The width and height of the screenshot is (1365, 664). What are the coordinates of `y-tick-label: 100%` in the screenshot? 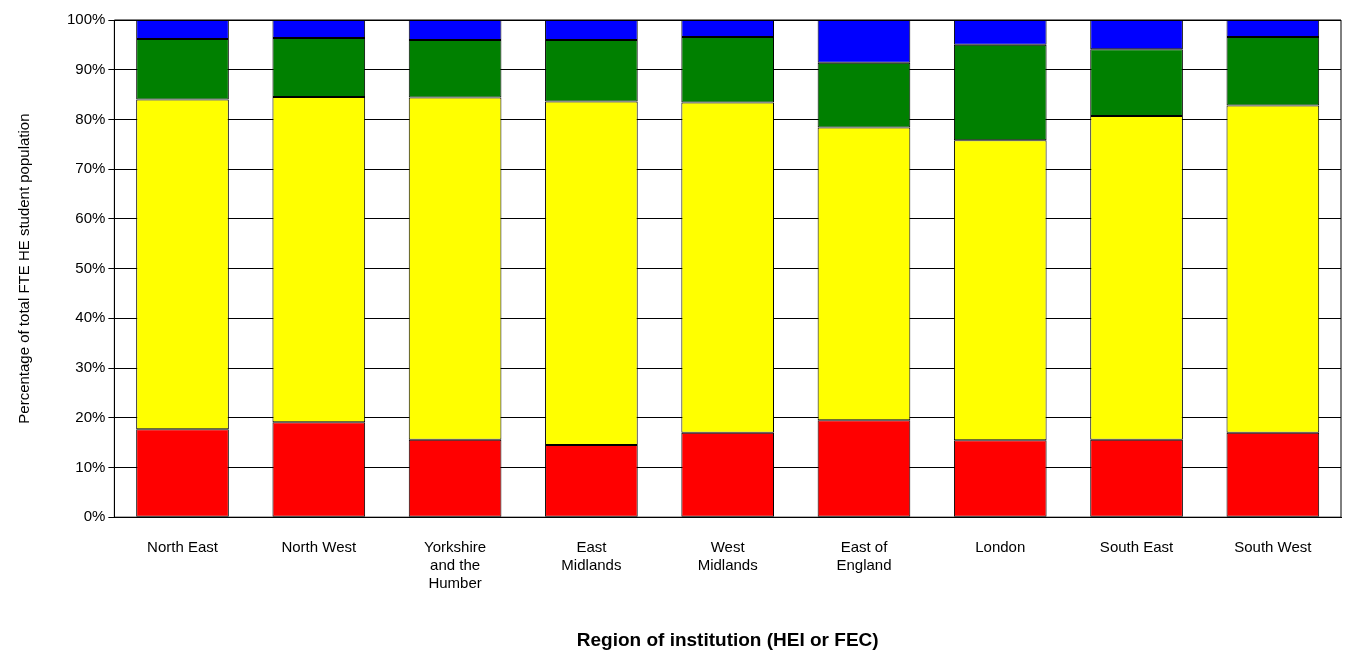 It's located at (86, 19).